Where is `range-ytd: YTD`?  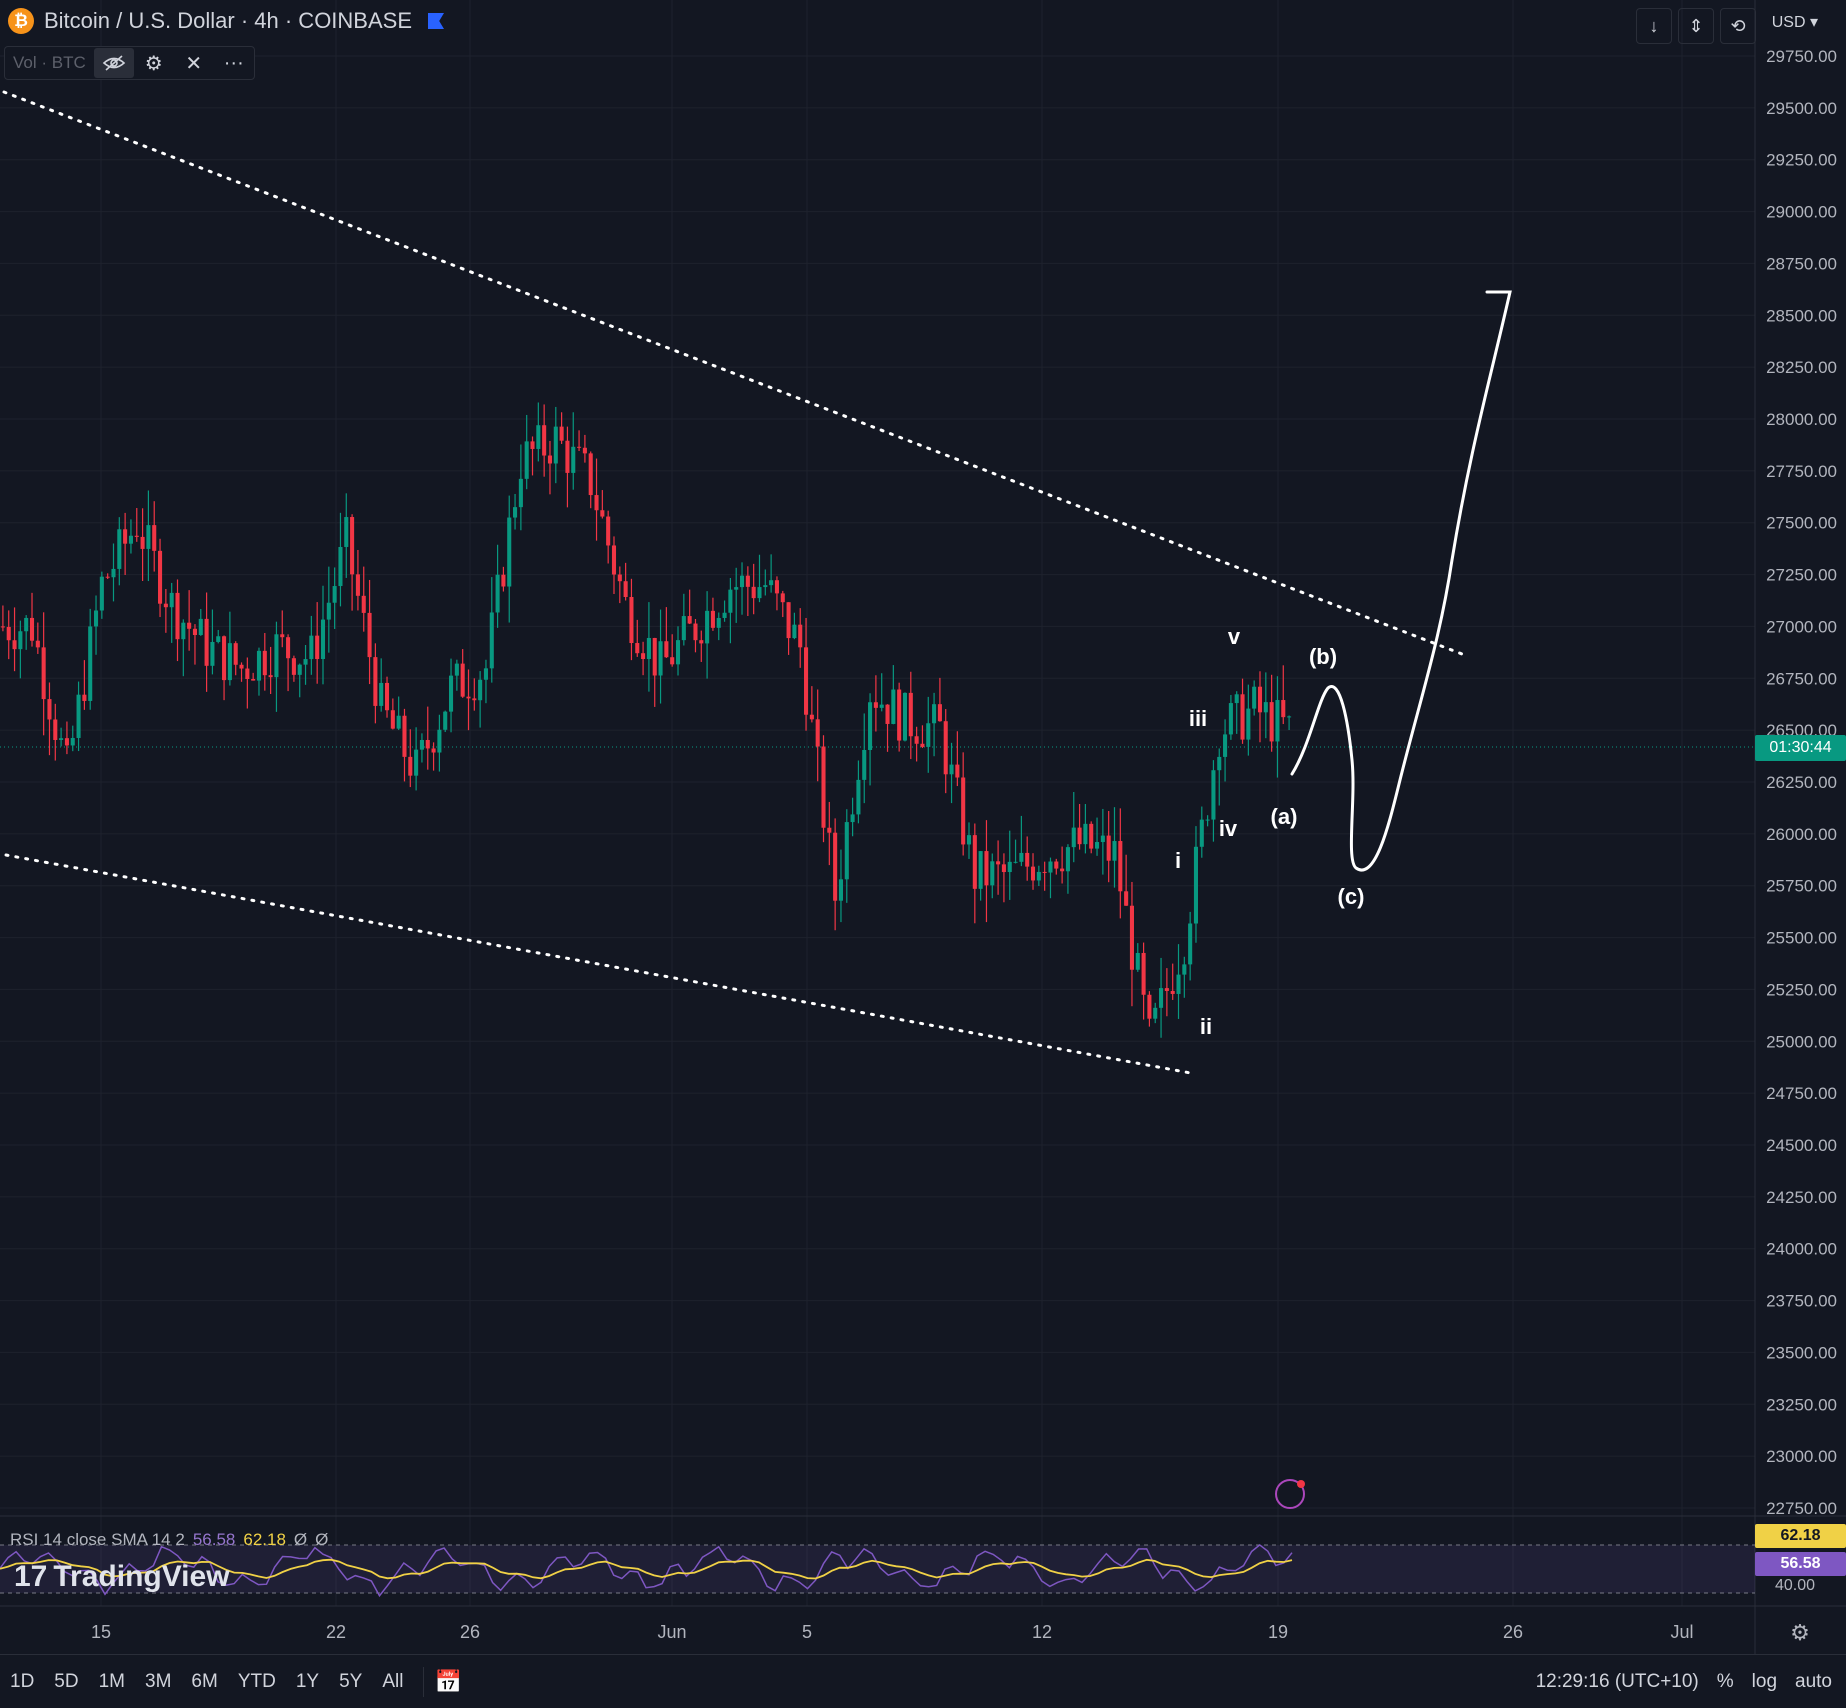 range-ytd: YTD is located at coordinates (256, 1681).